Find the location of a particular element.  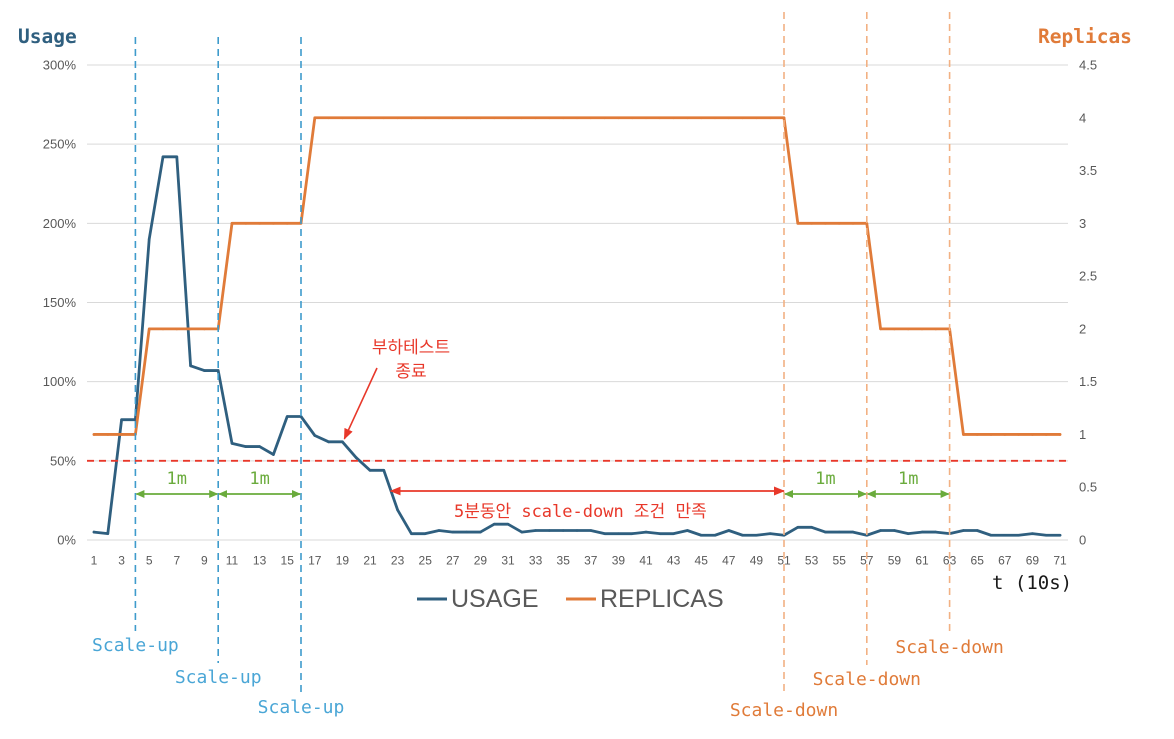

x-axis-tick-label: 71 is located at coordinates (1060, 561).